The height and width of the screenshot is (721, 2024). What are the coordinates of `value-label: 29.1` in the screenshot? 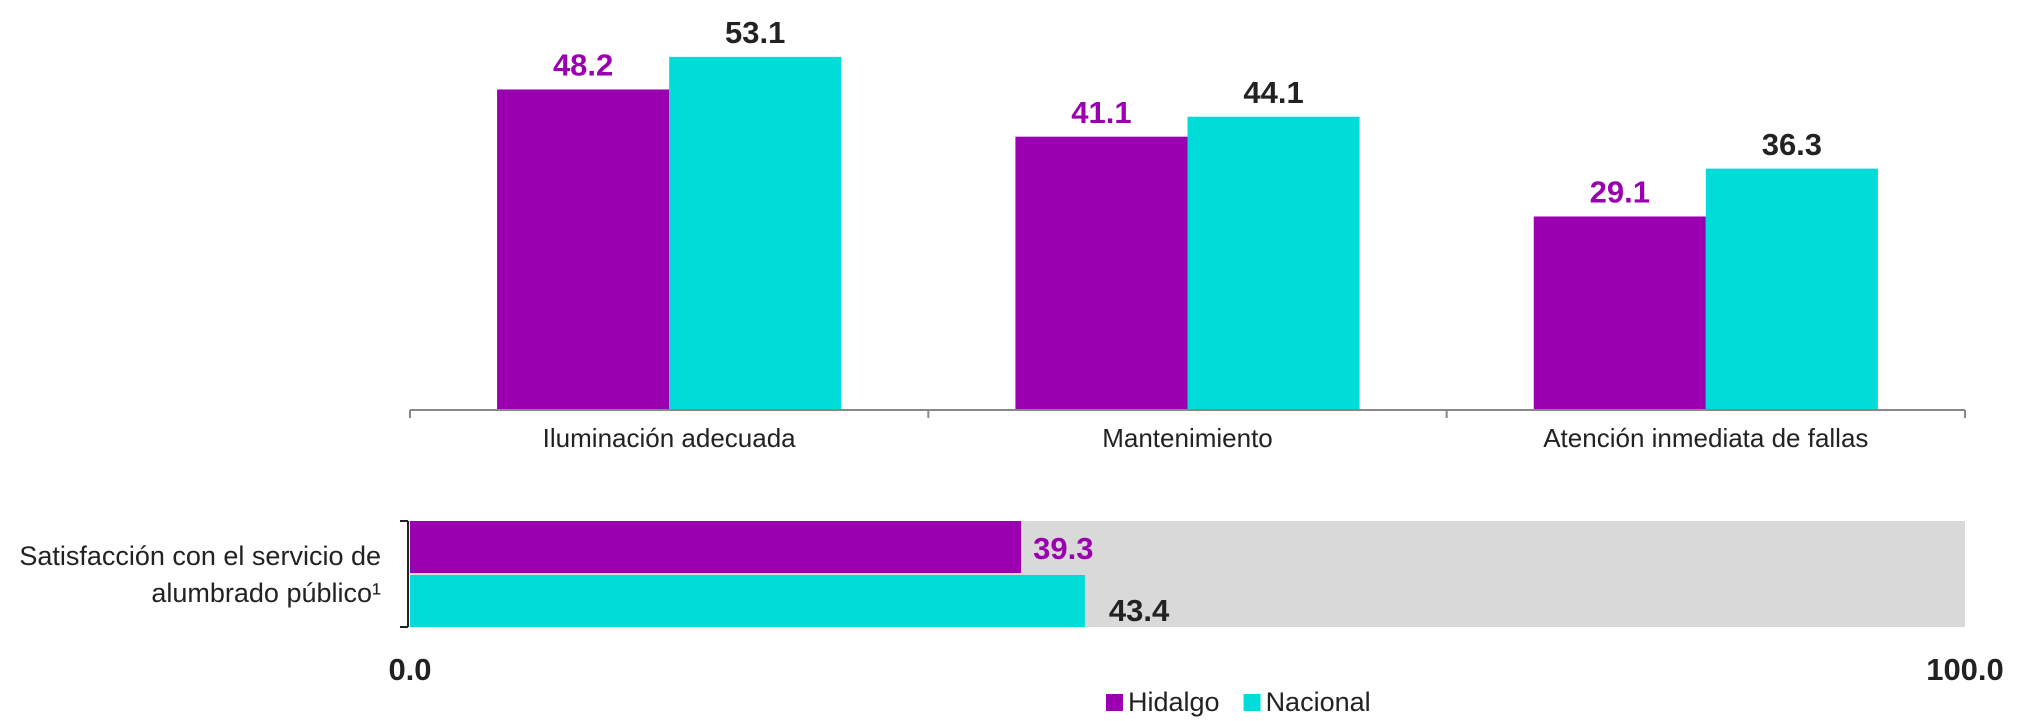 It's located at (1620, 192).